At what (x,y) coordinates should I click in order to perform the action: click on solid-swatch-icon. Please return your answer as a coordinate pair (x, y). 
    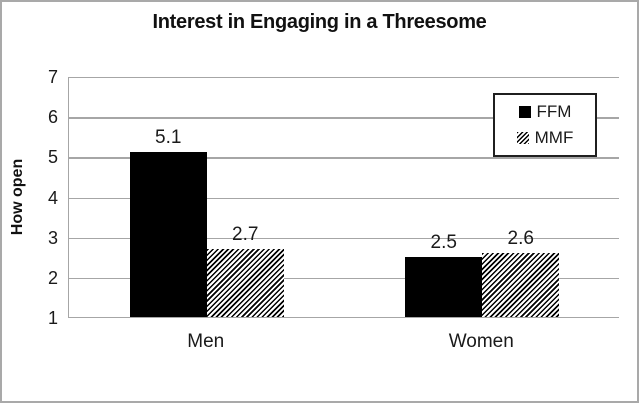
    Looking at the image, I should click on (524, 111).